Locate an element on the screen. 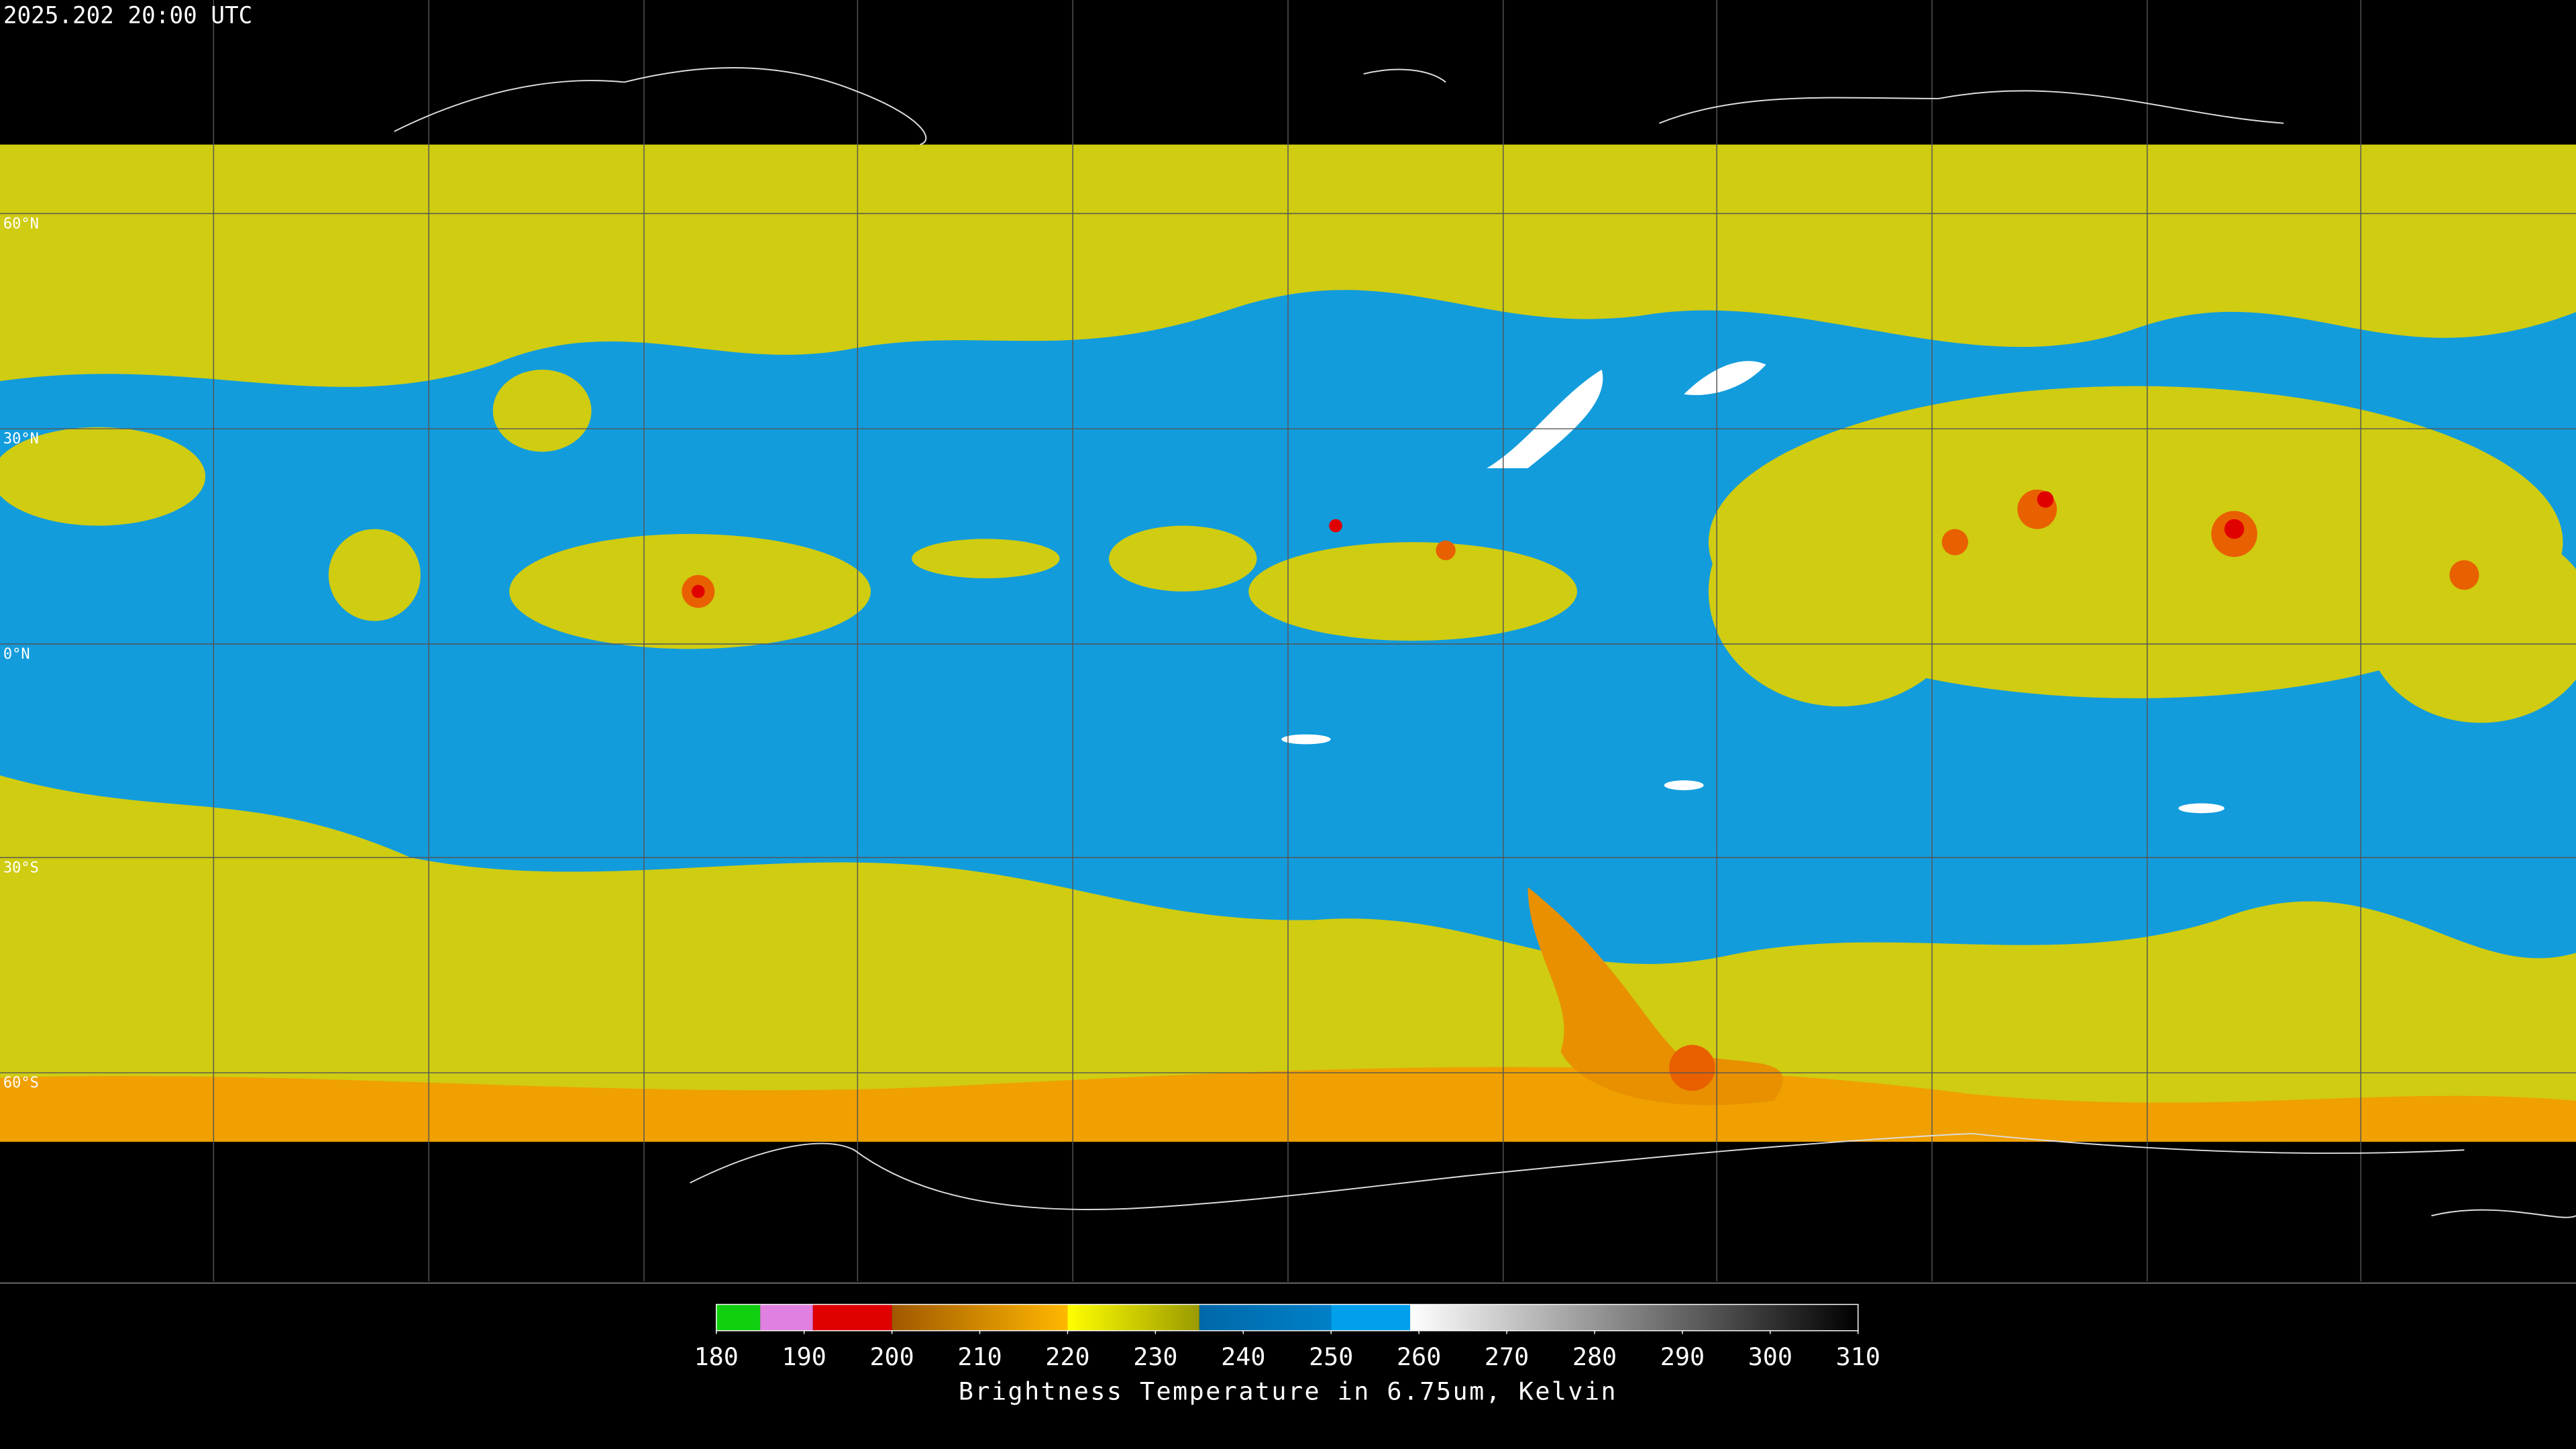 This screenshot has width=2576, height=1449. colorbar-tick-label: 210 is located at coordinates (979, 1356).